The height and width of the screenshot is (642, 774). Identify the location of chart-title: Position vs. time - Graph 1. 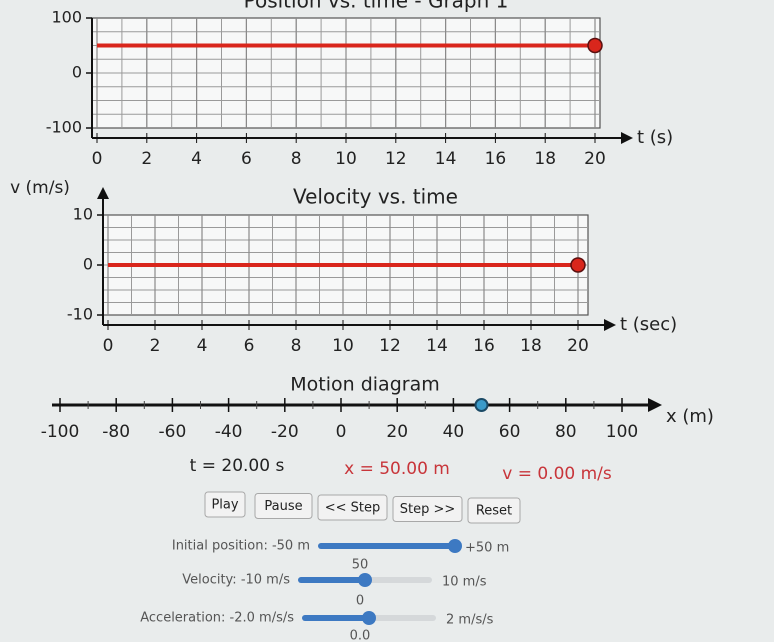
(376, 6).